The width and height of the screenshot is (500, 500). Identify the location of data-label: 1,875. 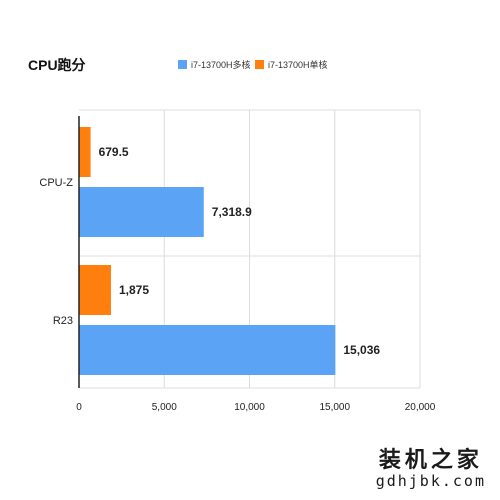
(134, 290).